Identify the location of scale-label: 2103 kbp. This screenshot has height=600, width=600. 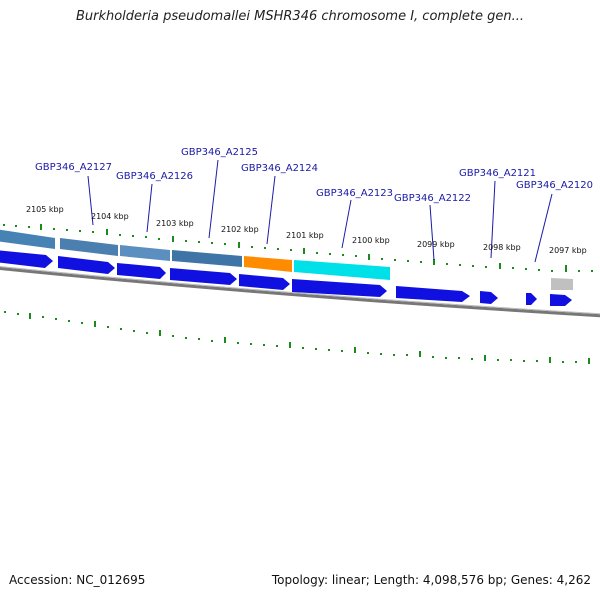
(175, 223).